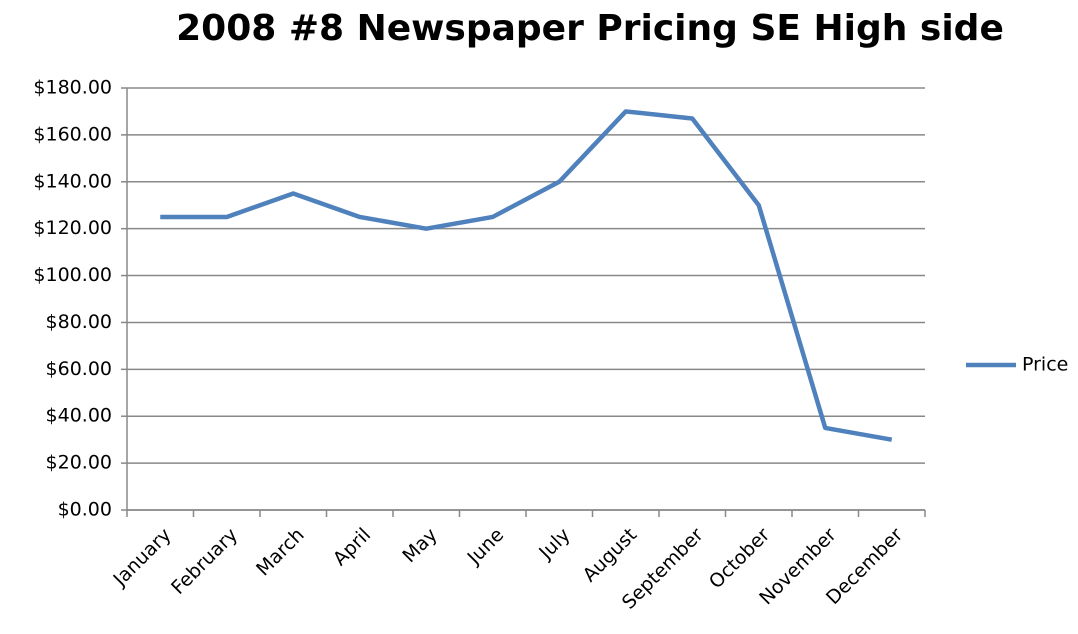  I want to click on y-tick-label: $180.00, so click(72, 88).